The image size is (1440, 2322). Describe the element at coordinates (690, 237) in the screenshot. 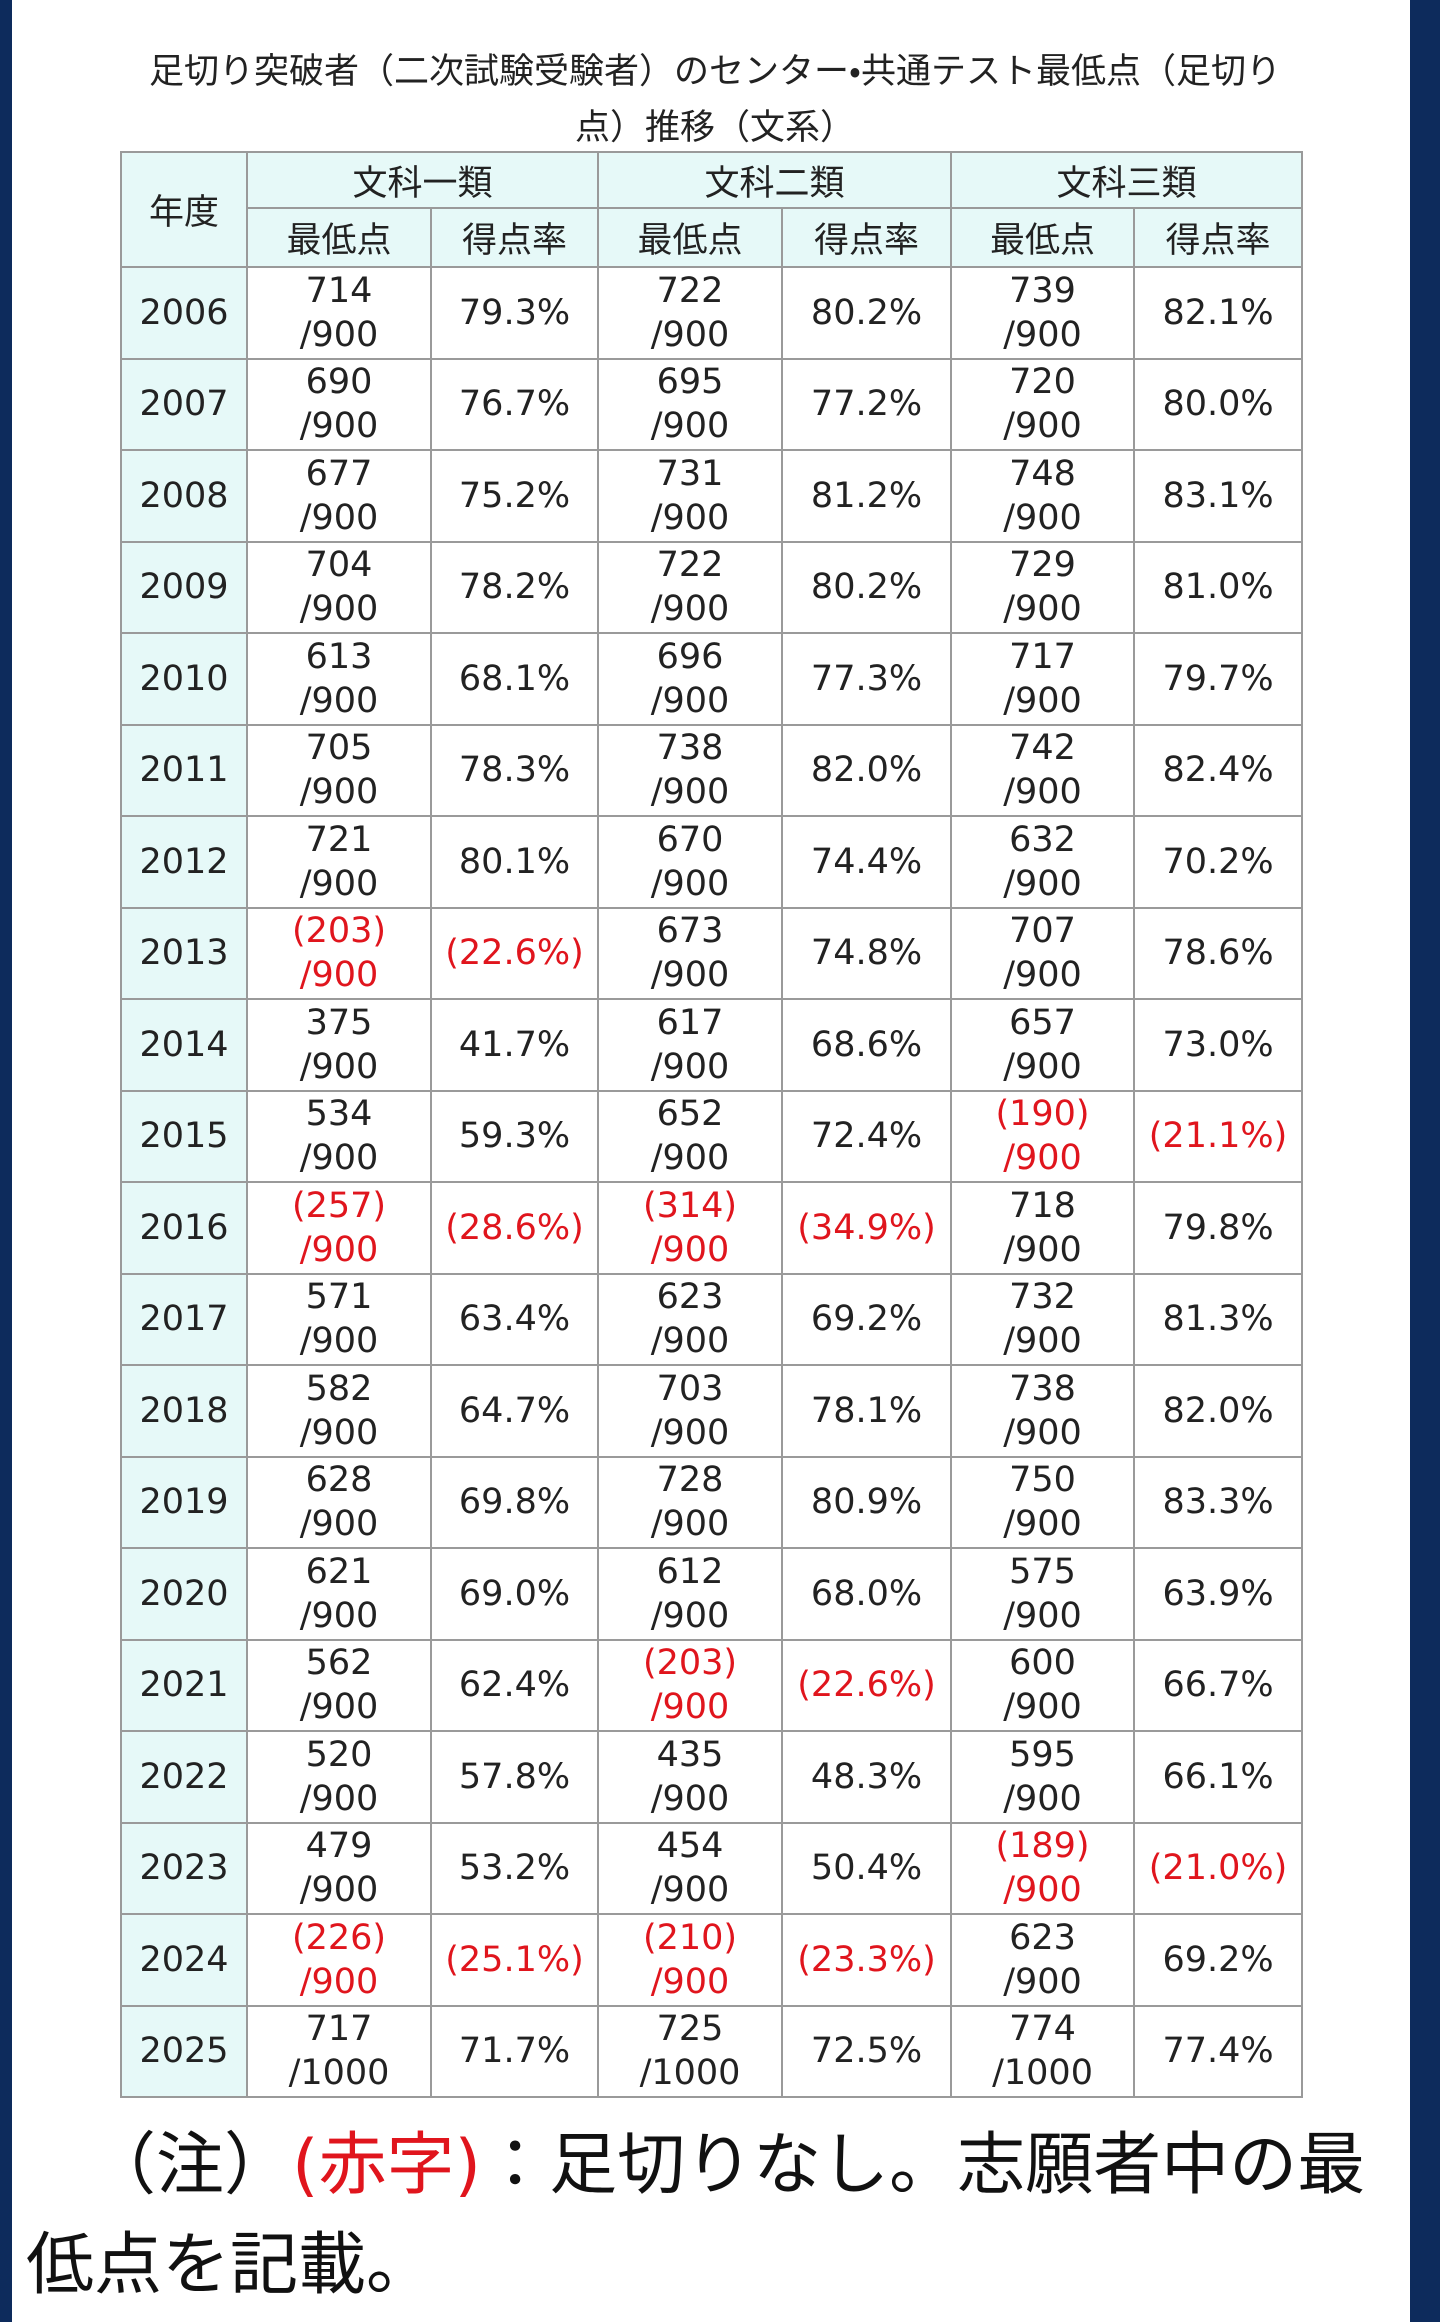

I see `sub-header: 最低点` at that location.